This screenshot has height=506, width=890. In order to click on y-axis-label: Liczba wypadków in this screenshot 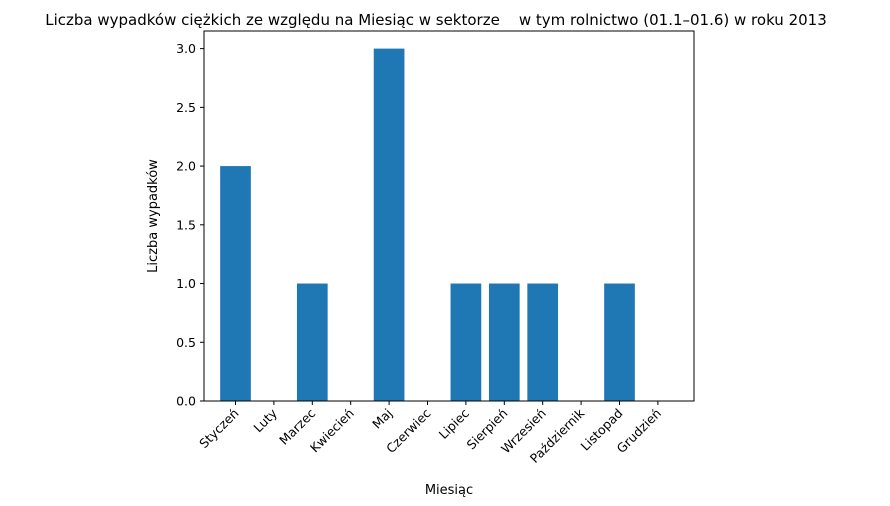, I will do `click(153, 216)`.